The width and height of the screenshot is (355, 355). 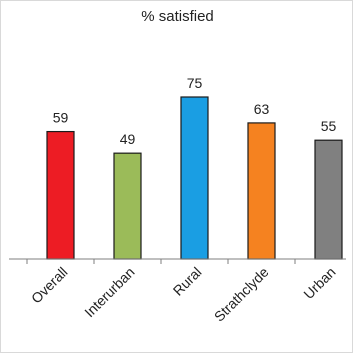 I want to click on bar-overall, so click(x=60, y=195).